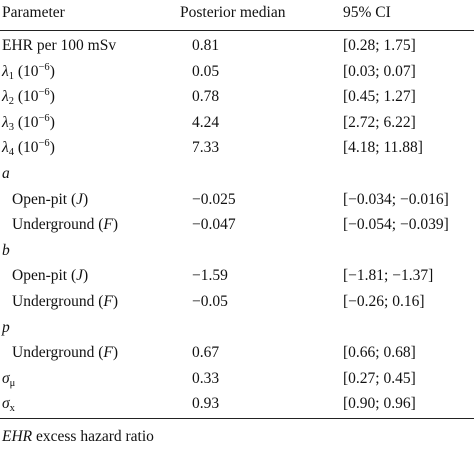 This screenshot has height=455, width=474. What do you see at coordinates (237, 30) in the screenshot?
I see `header-rule` at bounding box center [237, 30].